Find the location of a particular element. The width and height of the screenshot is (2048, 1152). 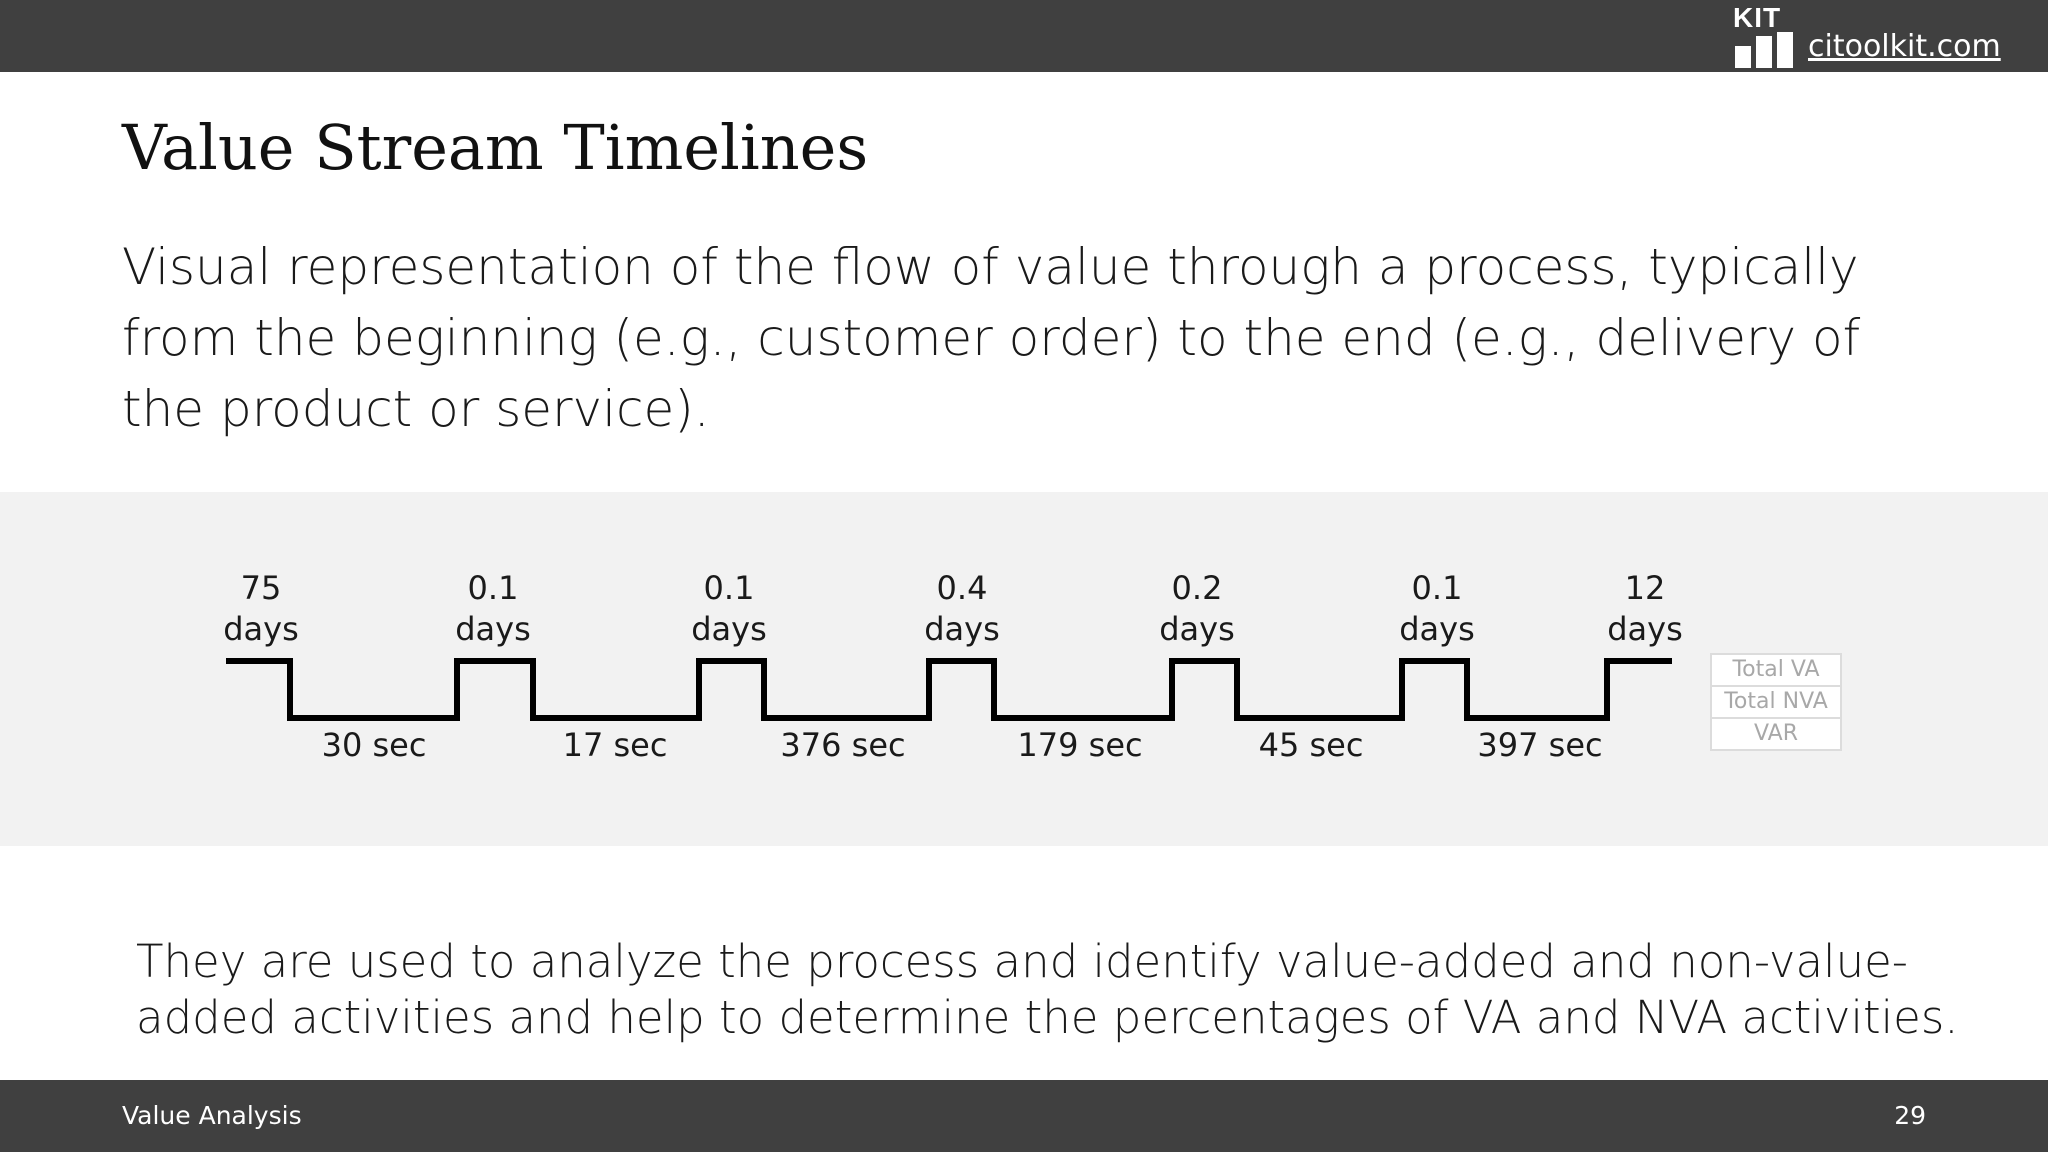

process-time-label: 179 sec is located at coordinates (1080, 745).